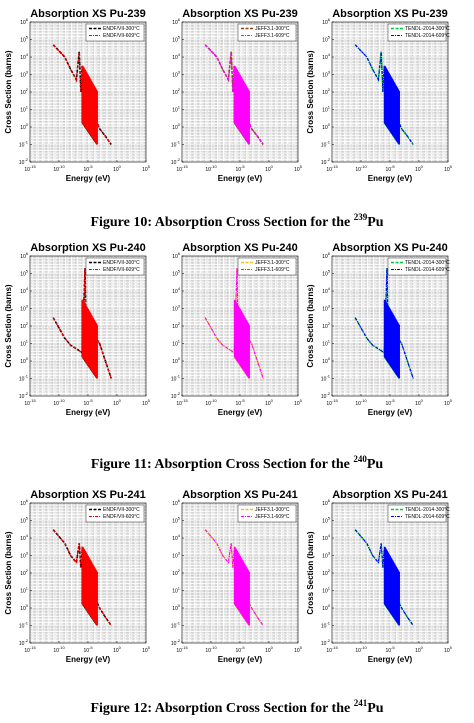  I want to click on legend-entry: JEFF3.1-609°C, so click(272, 36).